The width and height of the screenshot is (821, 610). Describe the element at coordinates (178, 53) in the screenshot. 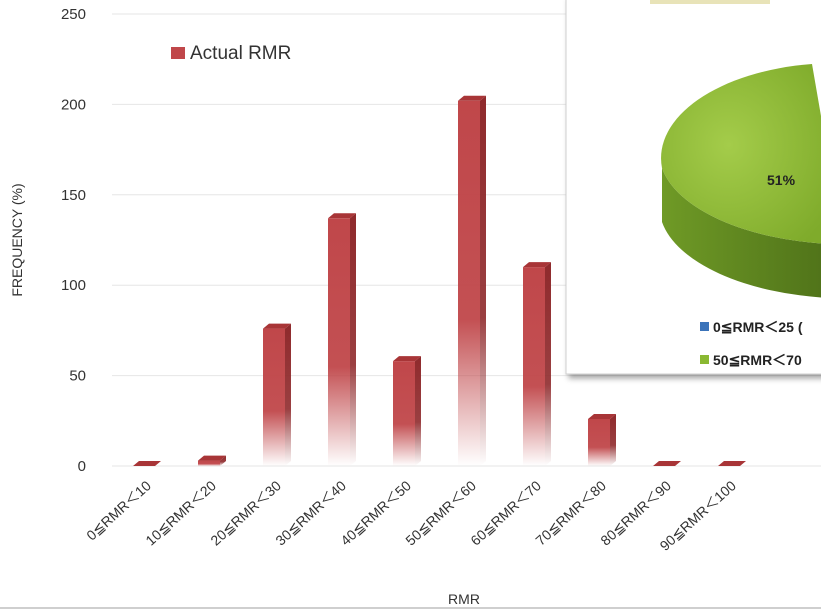

I see `legend-swatch-actual-rmr` at that location.